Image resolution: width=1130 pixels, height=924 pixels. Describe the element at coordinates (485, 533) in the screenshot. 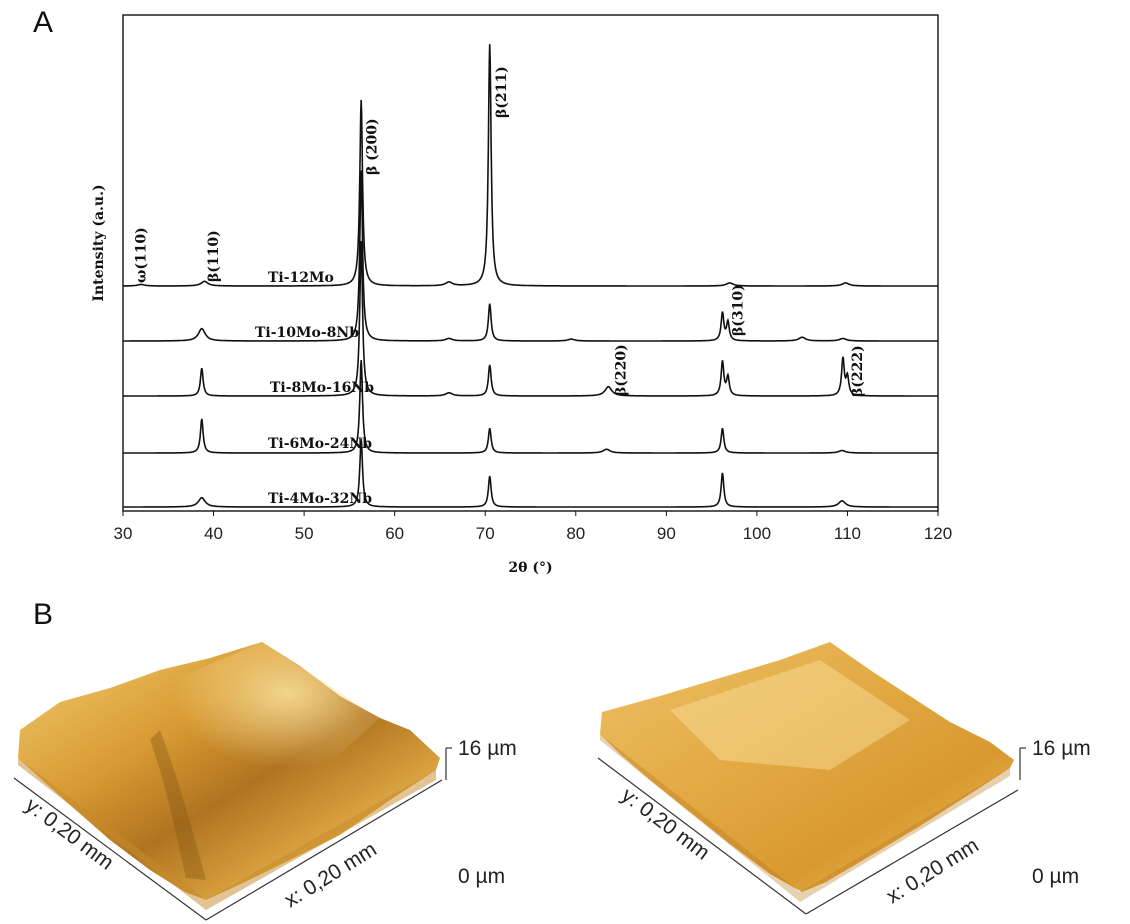

I see `x-tick-label: 70` at that location.